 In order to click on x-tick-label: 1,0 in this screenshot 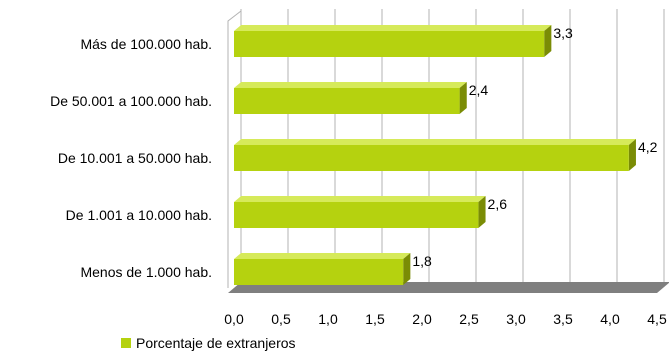, I will do `click(328, 319)`.